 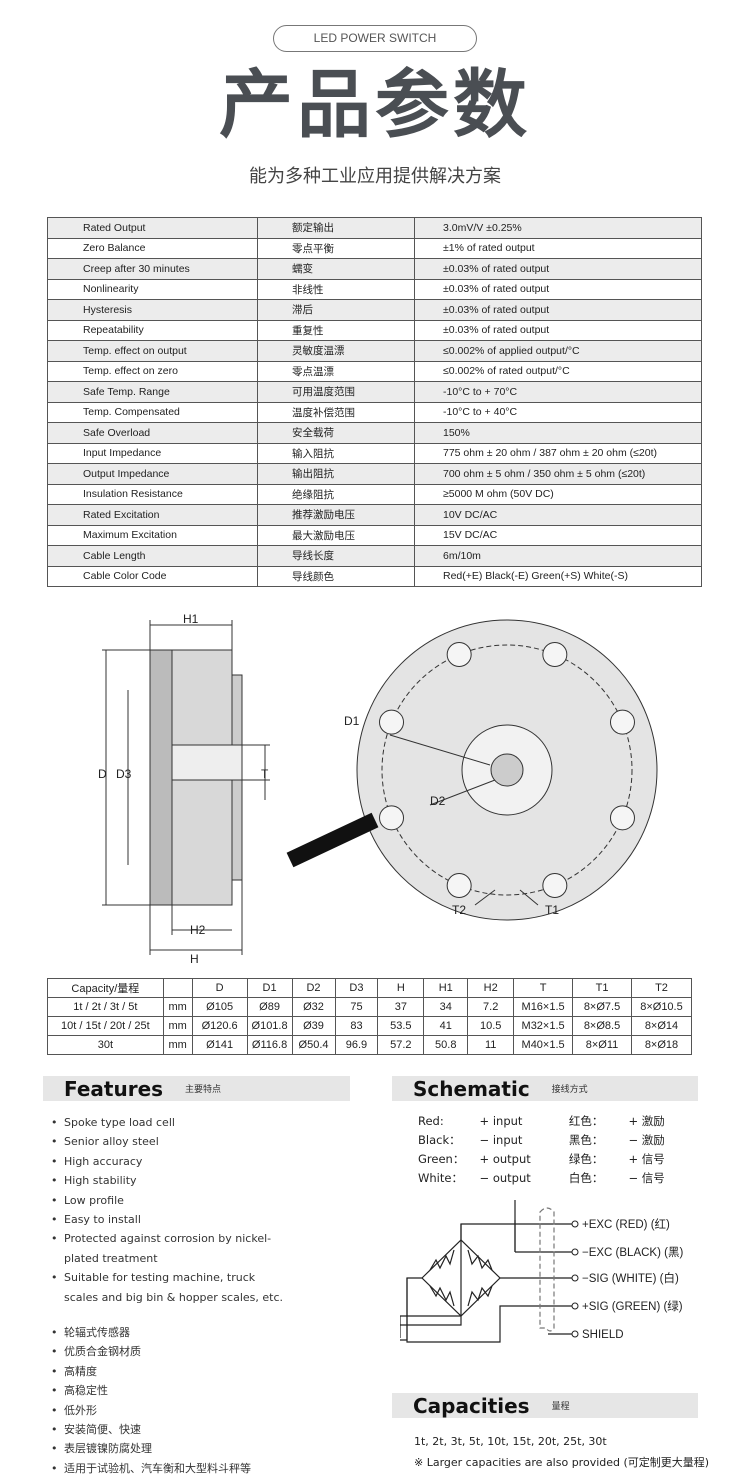 What do you see at coordinates (374, 412) in the screenshot?
I see `spec-row: Temp. Compensated 温度补偿范围 -10°C to + 40°C` at bounding box center [374, 412].